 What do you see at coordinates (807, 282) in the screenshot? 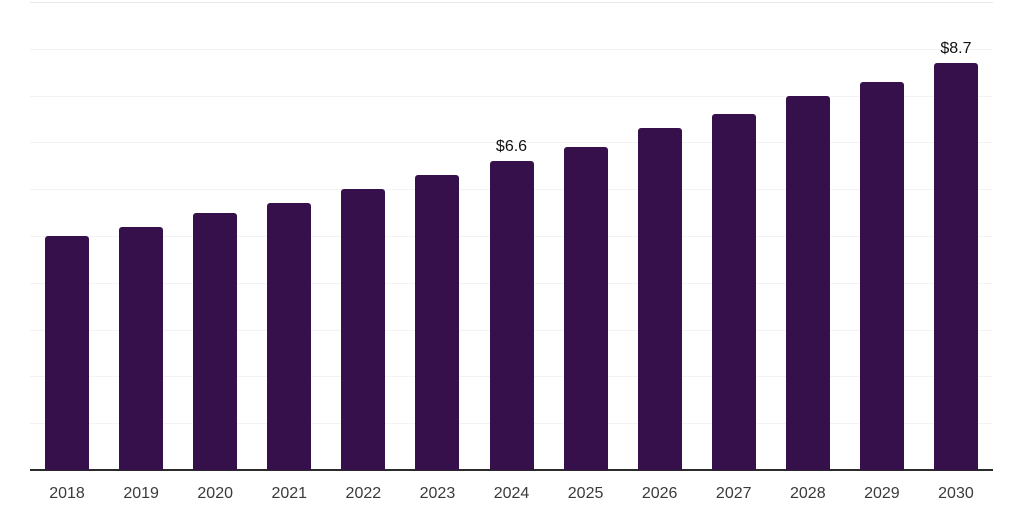
I see `bar-2028` at bounding box center [807, 282].